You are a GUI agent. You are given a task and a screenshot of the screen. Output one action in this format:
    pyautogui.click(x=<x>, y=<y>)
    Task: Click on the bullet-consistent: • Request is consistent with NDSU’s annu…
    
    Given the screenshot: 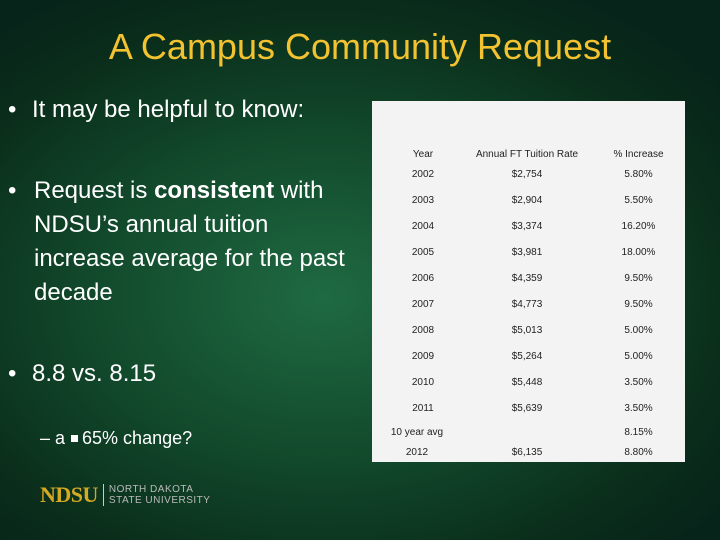 What is the action you would take?
    pyautogui.click(x=178, y=240)
    